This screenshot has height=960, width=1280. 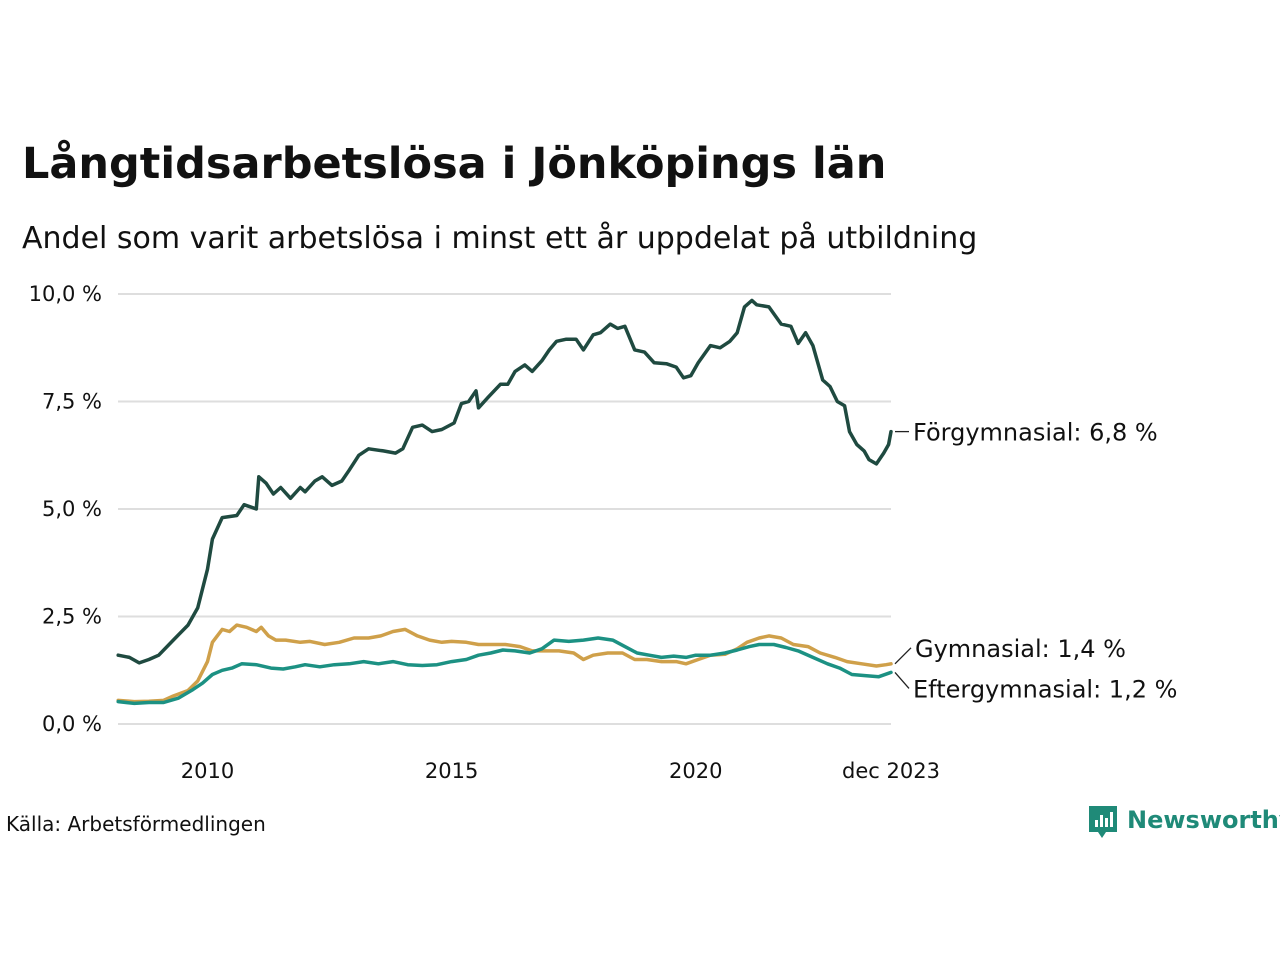 I want to click on label-leader-eftergymnasial, so click(x=902, y=680).